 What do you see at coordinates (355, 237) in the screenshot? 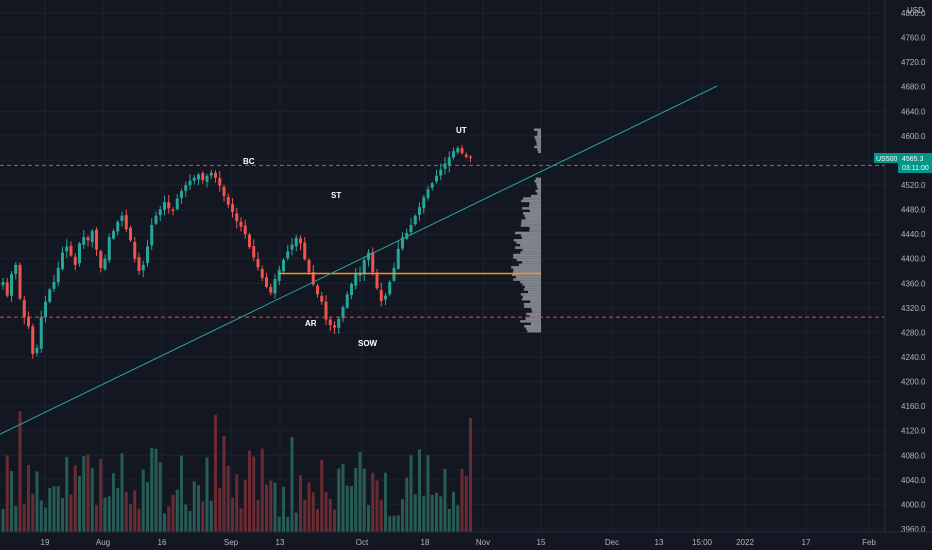
I see `wyckoff-labels: BC ST AR SOW UT` at bounding box center [355, 237].